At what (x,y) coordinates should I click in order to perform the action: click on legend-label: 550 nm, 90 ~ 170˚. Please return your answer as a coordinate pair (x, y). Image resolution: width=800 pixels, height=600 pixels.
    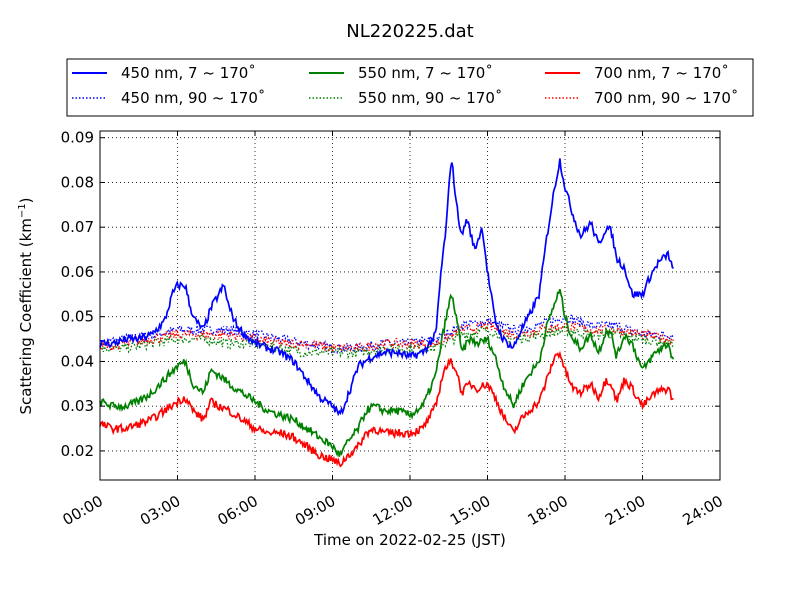
    Looking at the image, I should click on (430, 98).